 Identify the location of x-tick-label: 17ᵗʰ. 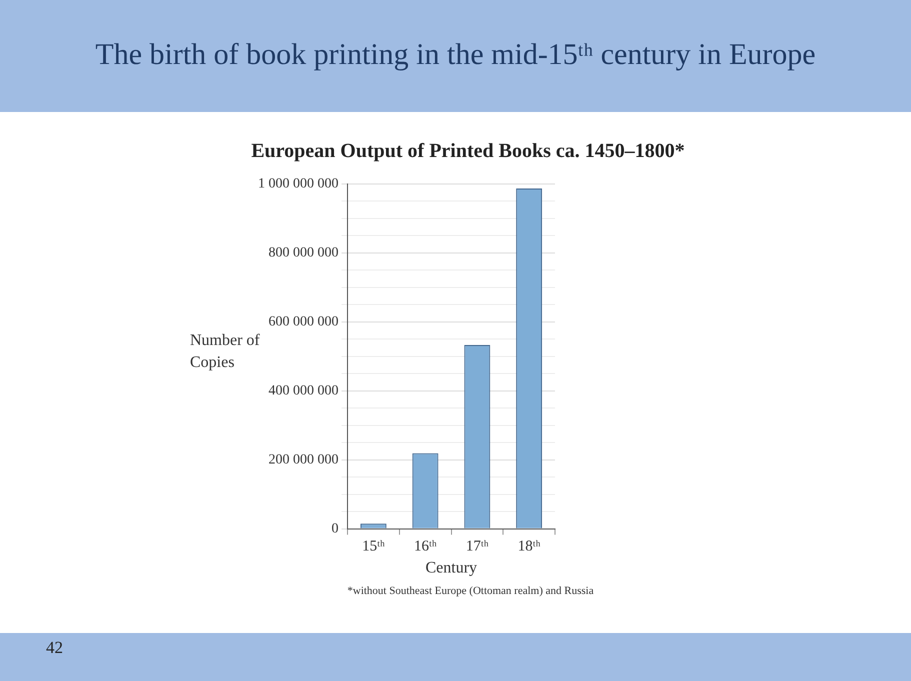
(477, 546).